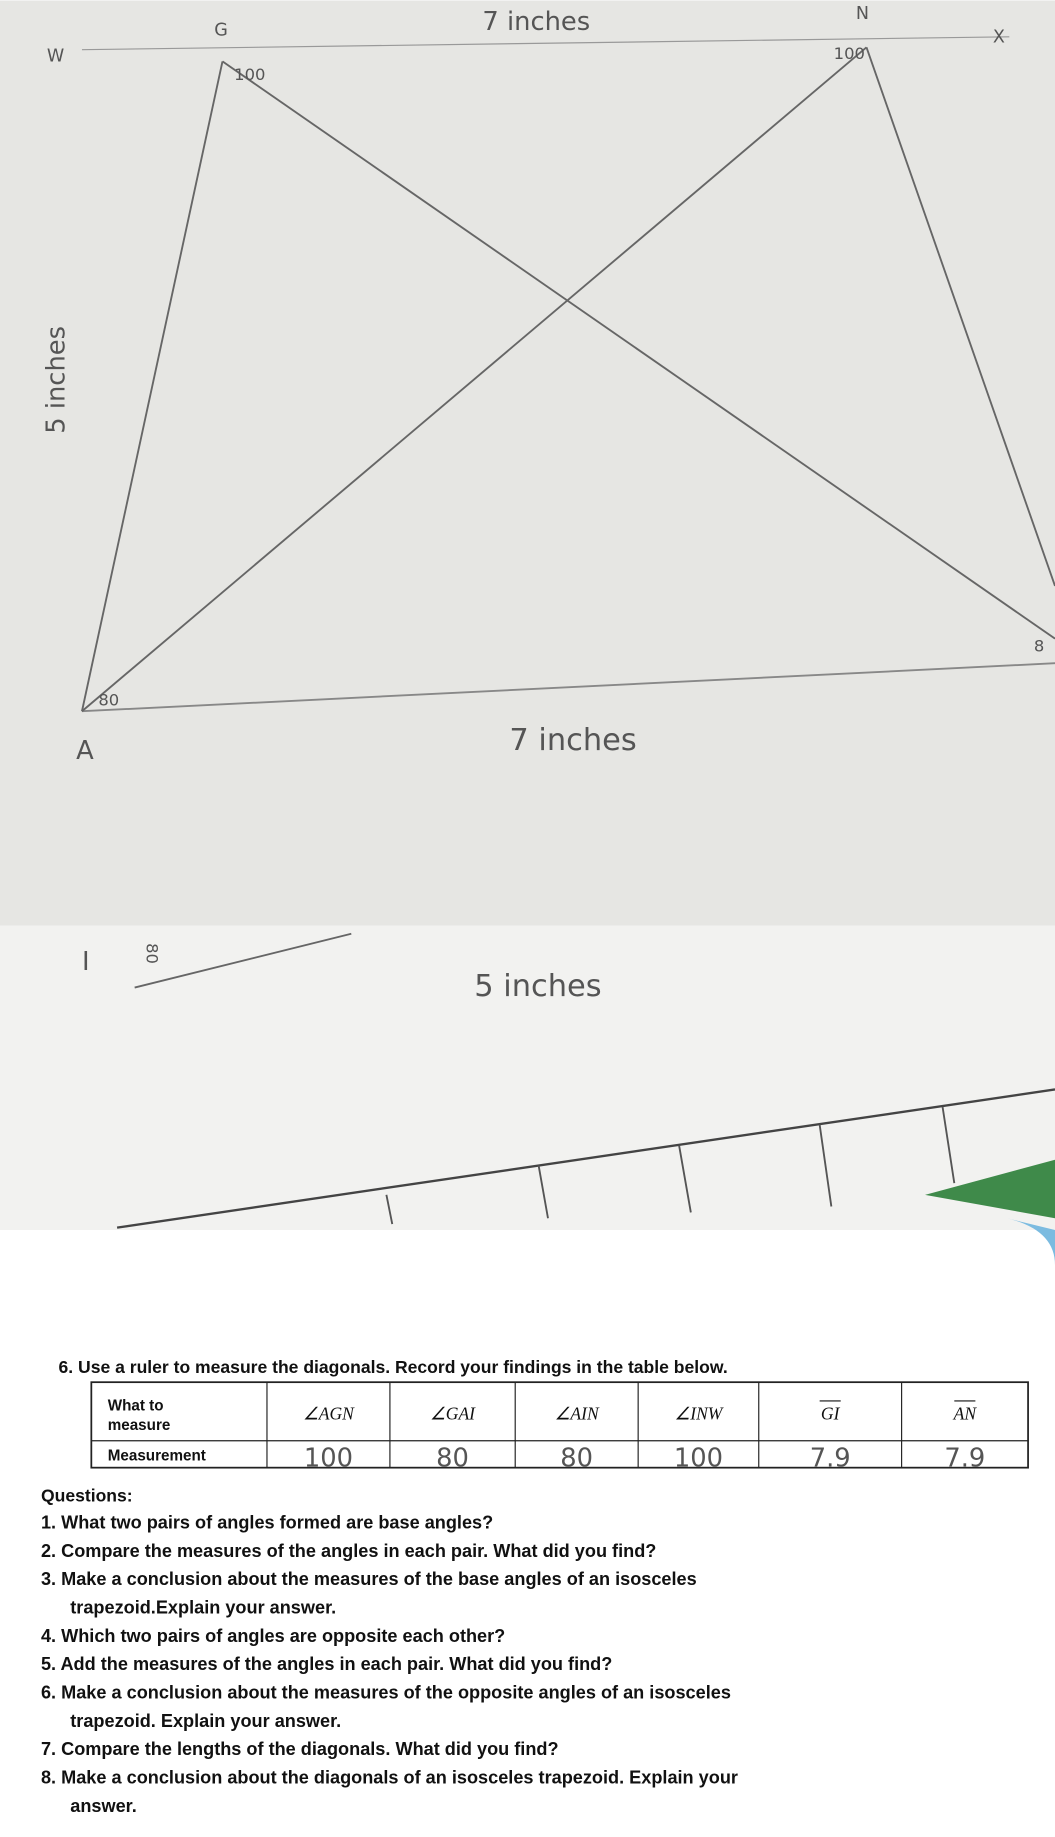 This screenshot has width=1055, height=1837. What do you see at coordinates (453, 1414) in the screenshot?
I see `table-header: ∠GAI` at bounding box center [453, 1414].